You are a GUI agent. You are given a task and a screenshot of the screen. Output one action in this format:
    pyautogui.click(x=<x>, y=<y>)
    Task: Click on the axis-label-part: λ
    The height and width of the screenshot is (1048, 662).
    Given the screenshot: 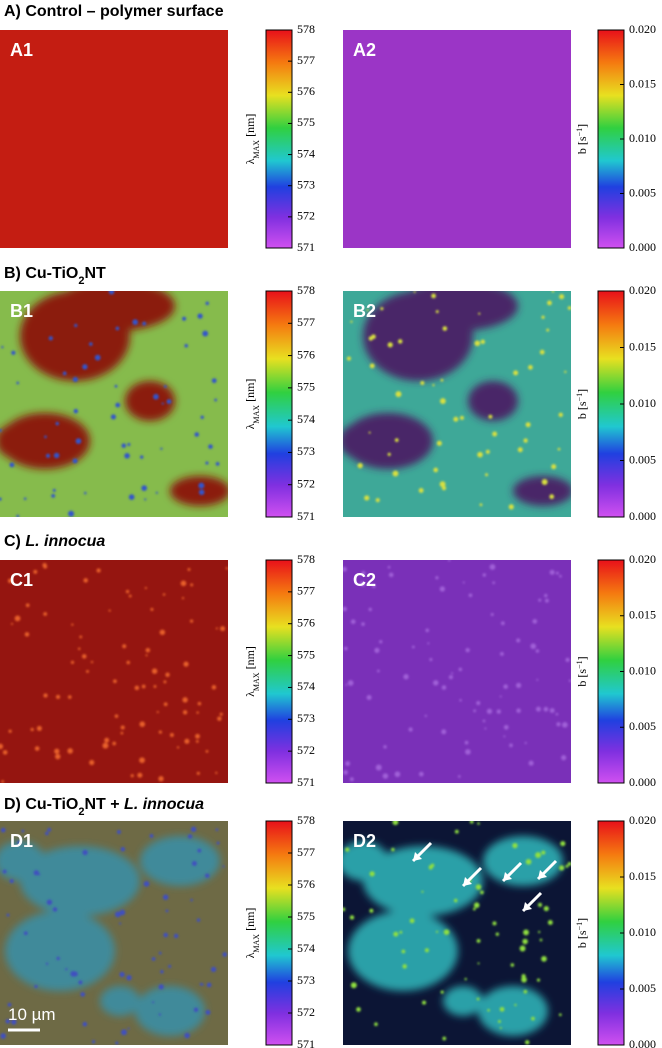 What is the action you would take?
    pyautogui.click(x=250, y=161)
    